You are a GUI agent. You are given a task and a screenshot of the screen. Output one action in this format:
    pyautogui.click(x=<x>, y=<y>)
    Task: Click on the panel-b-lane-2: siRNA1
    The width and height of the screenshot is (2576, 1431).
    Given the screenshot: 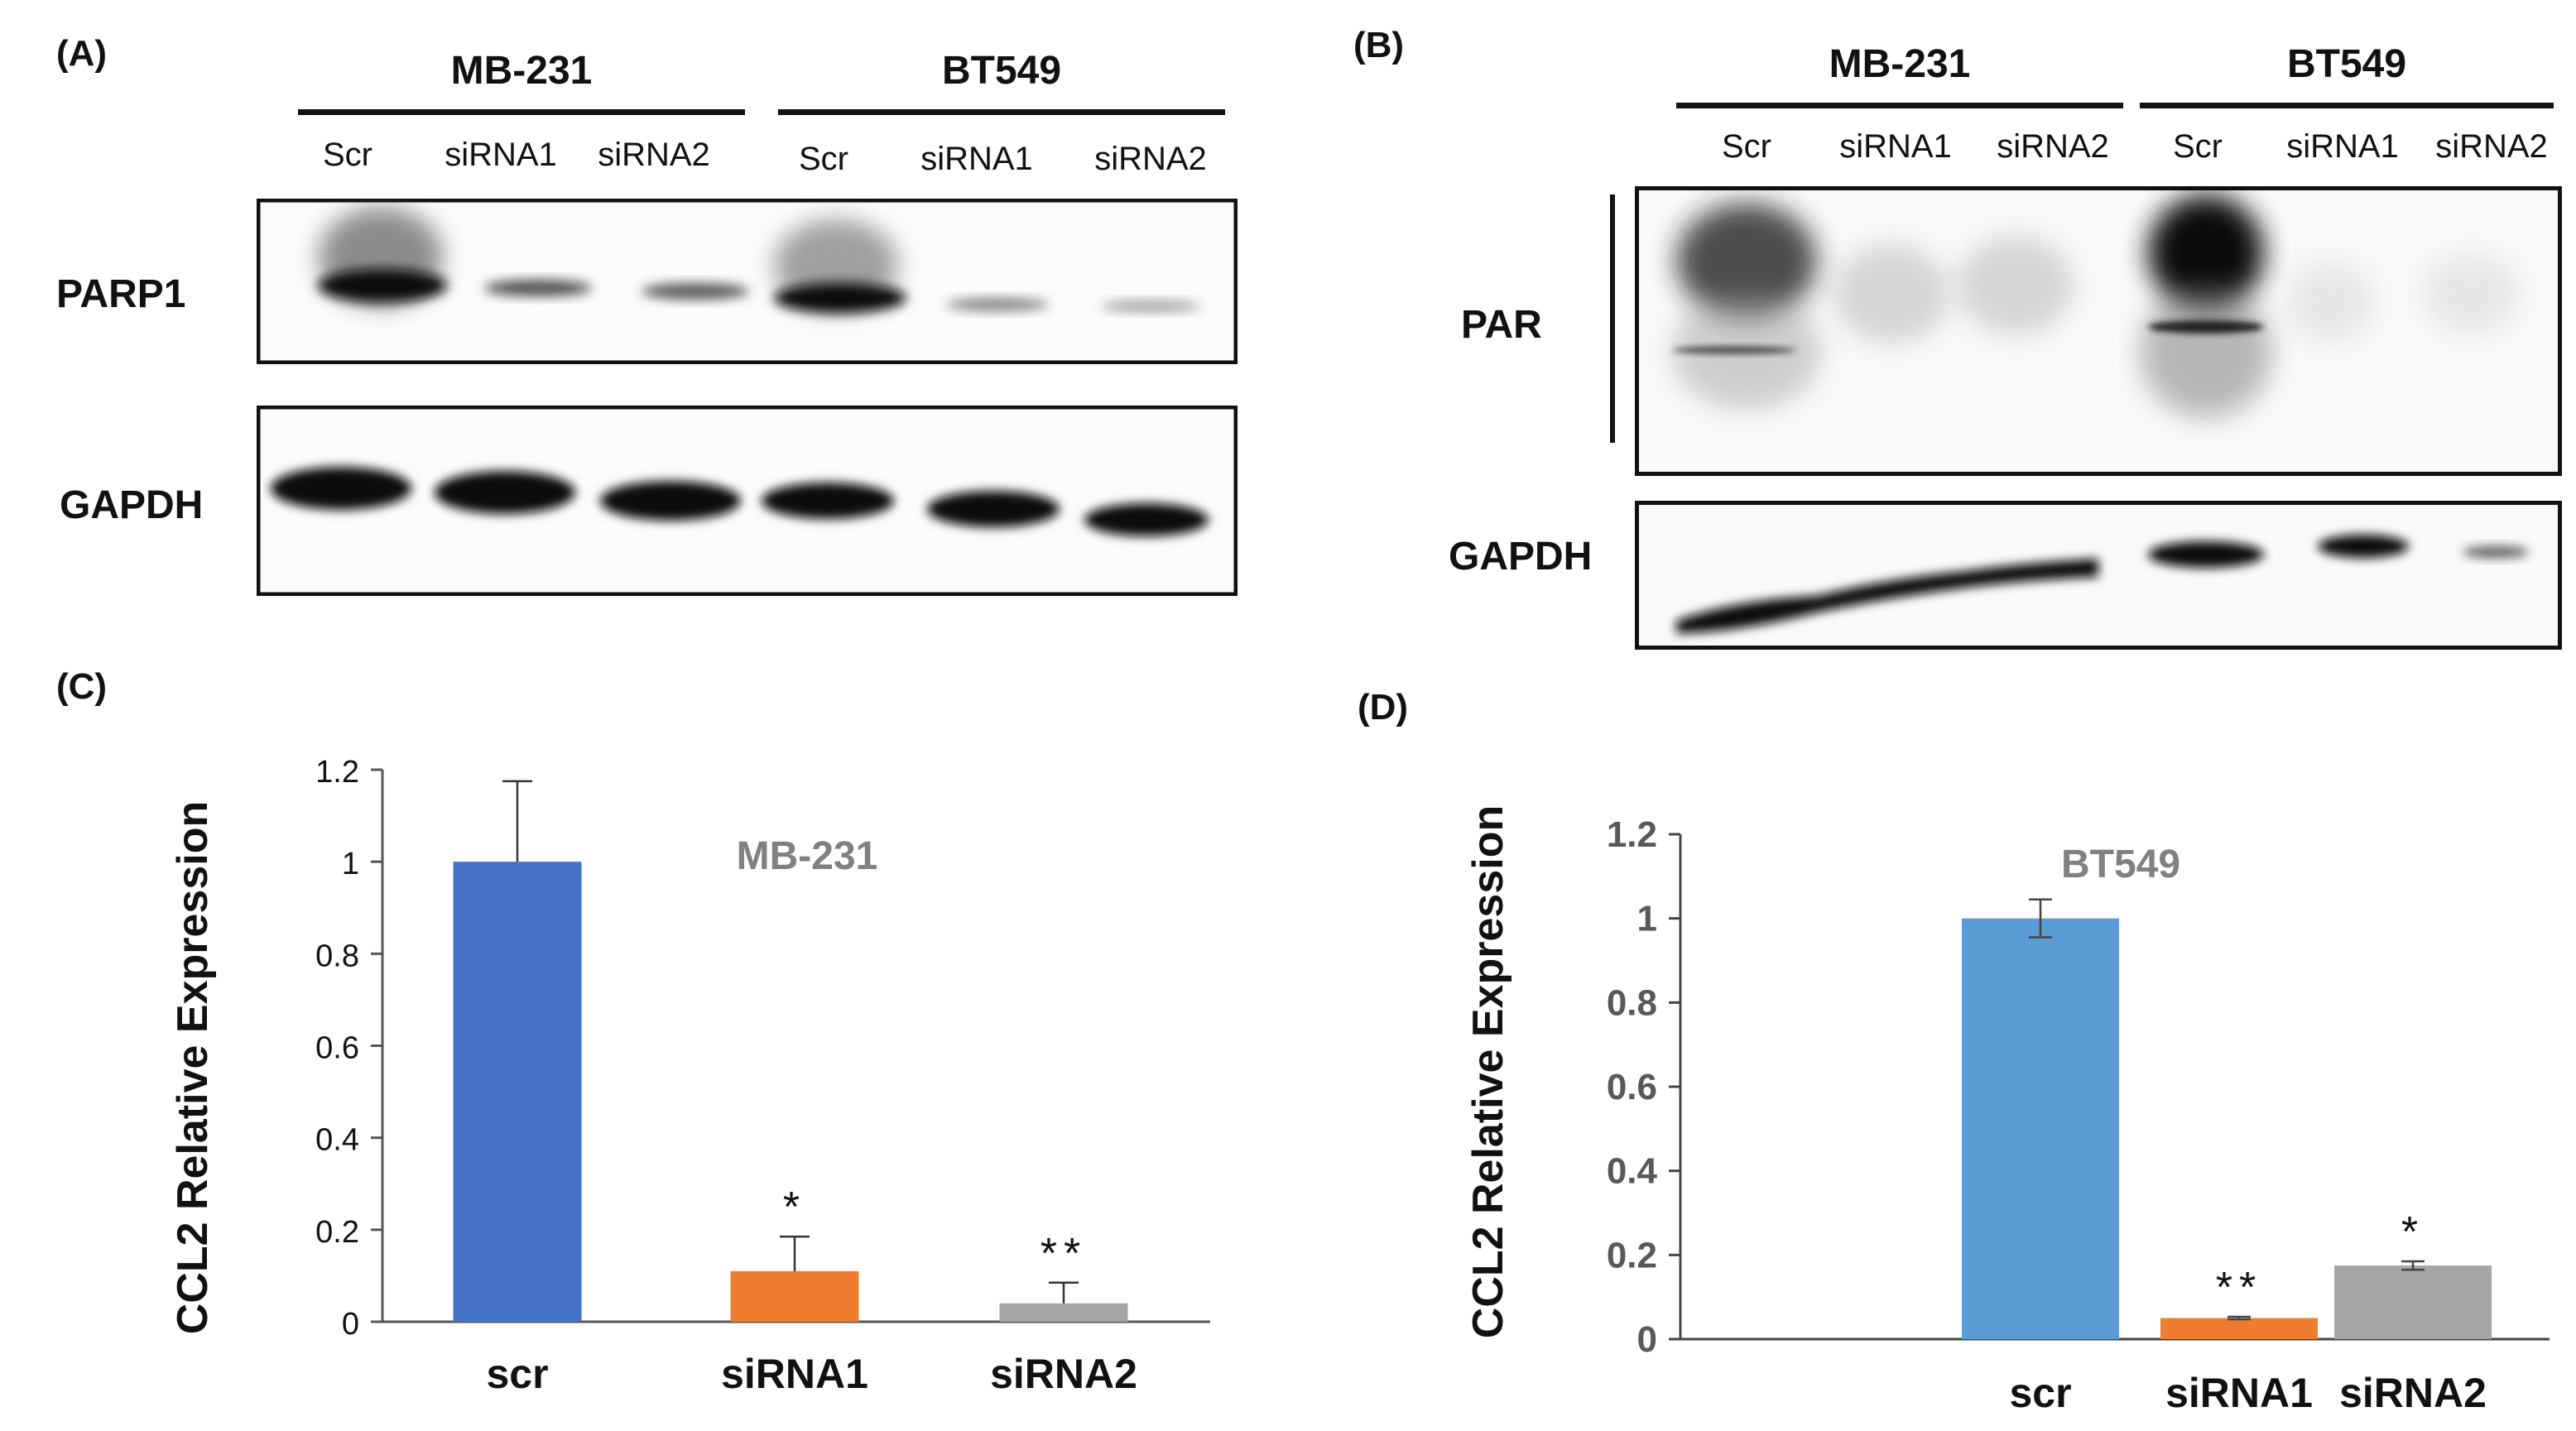 What is the action you would take?
    pyautogui.click(x=1895, y=146)
    